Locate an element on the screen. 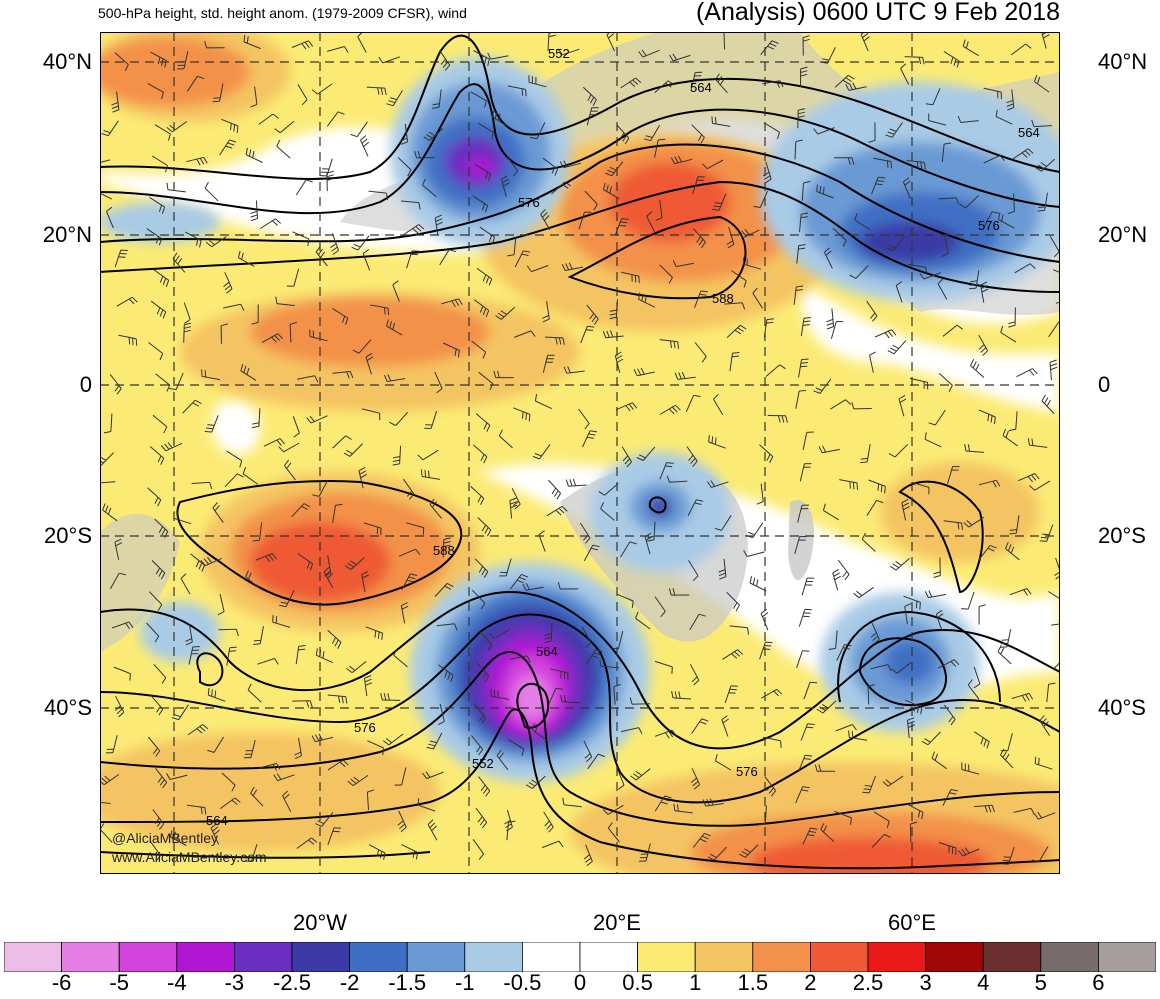 This screenshot has width=1160, height=999. legend-label: -6 is located at coordinates (61, 982).